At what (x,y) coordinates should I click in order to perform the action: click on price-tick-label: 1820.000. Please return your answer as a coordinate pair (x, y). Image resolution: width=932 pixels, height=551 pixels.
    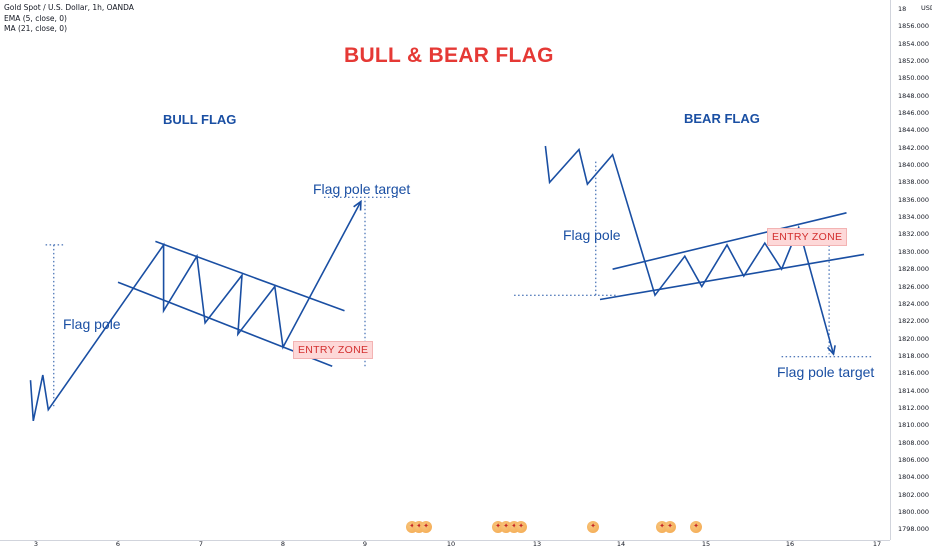
    Looking at the image, I should click on (914, 338).